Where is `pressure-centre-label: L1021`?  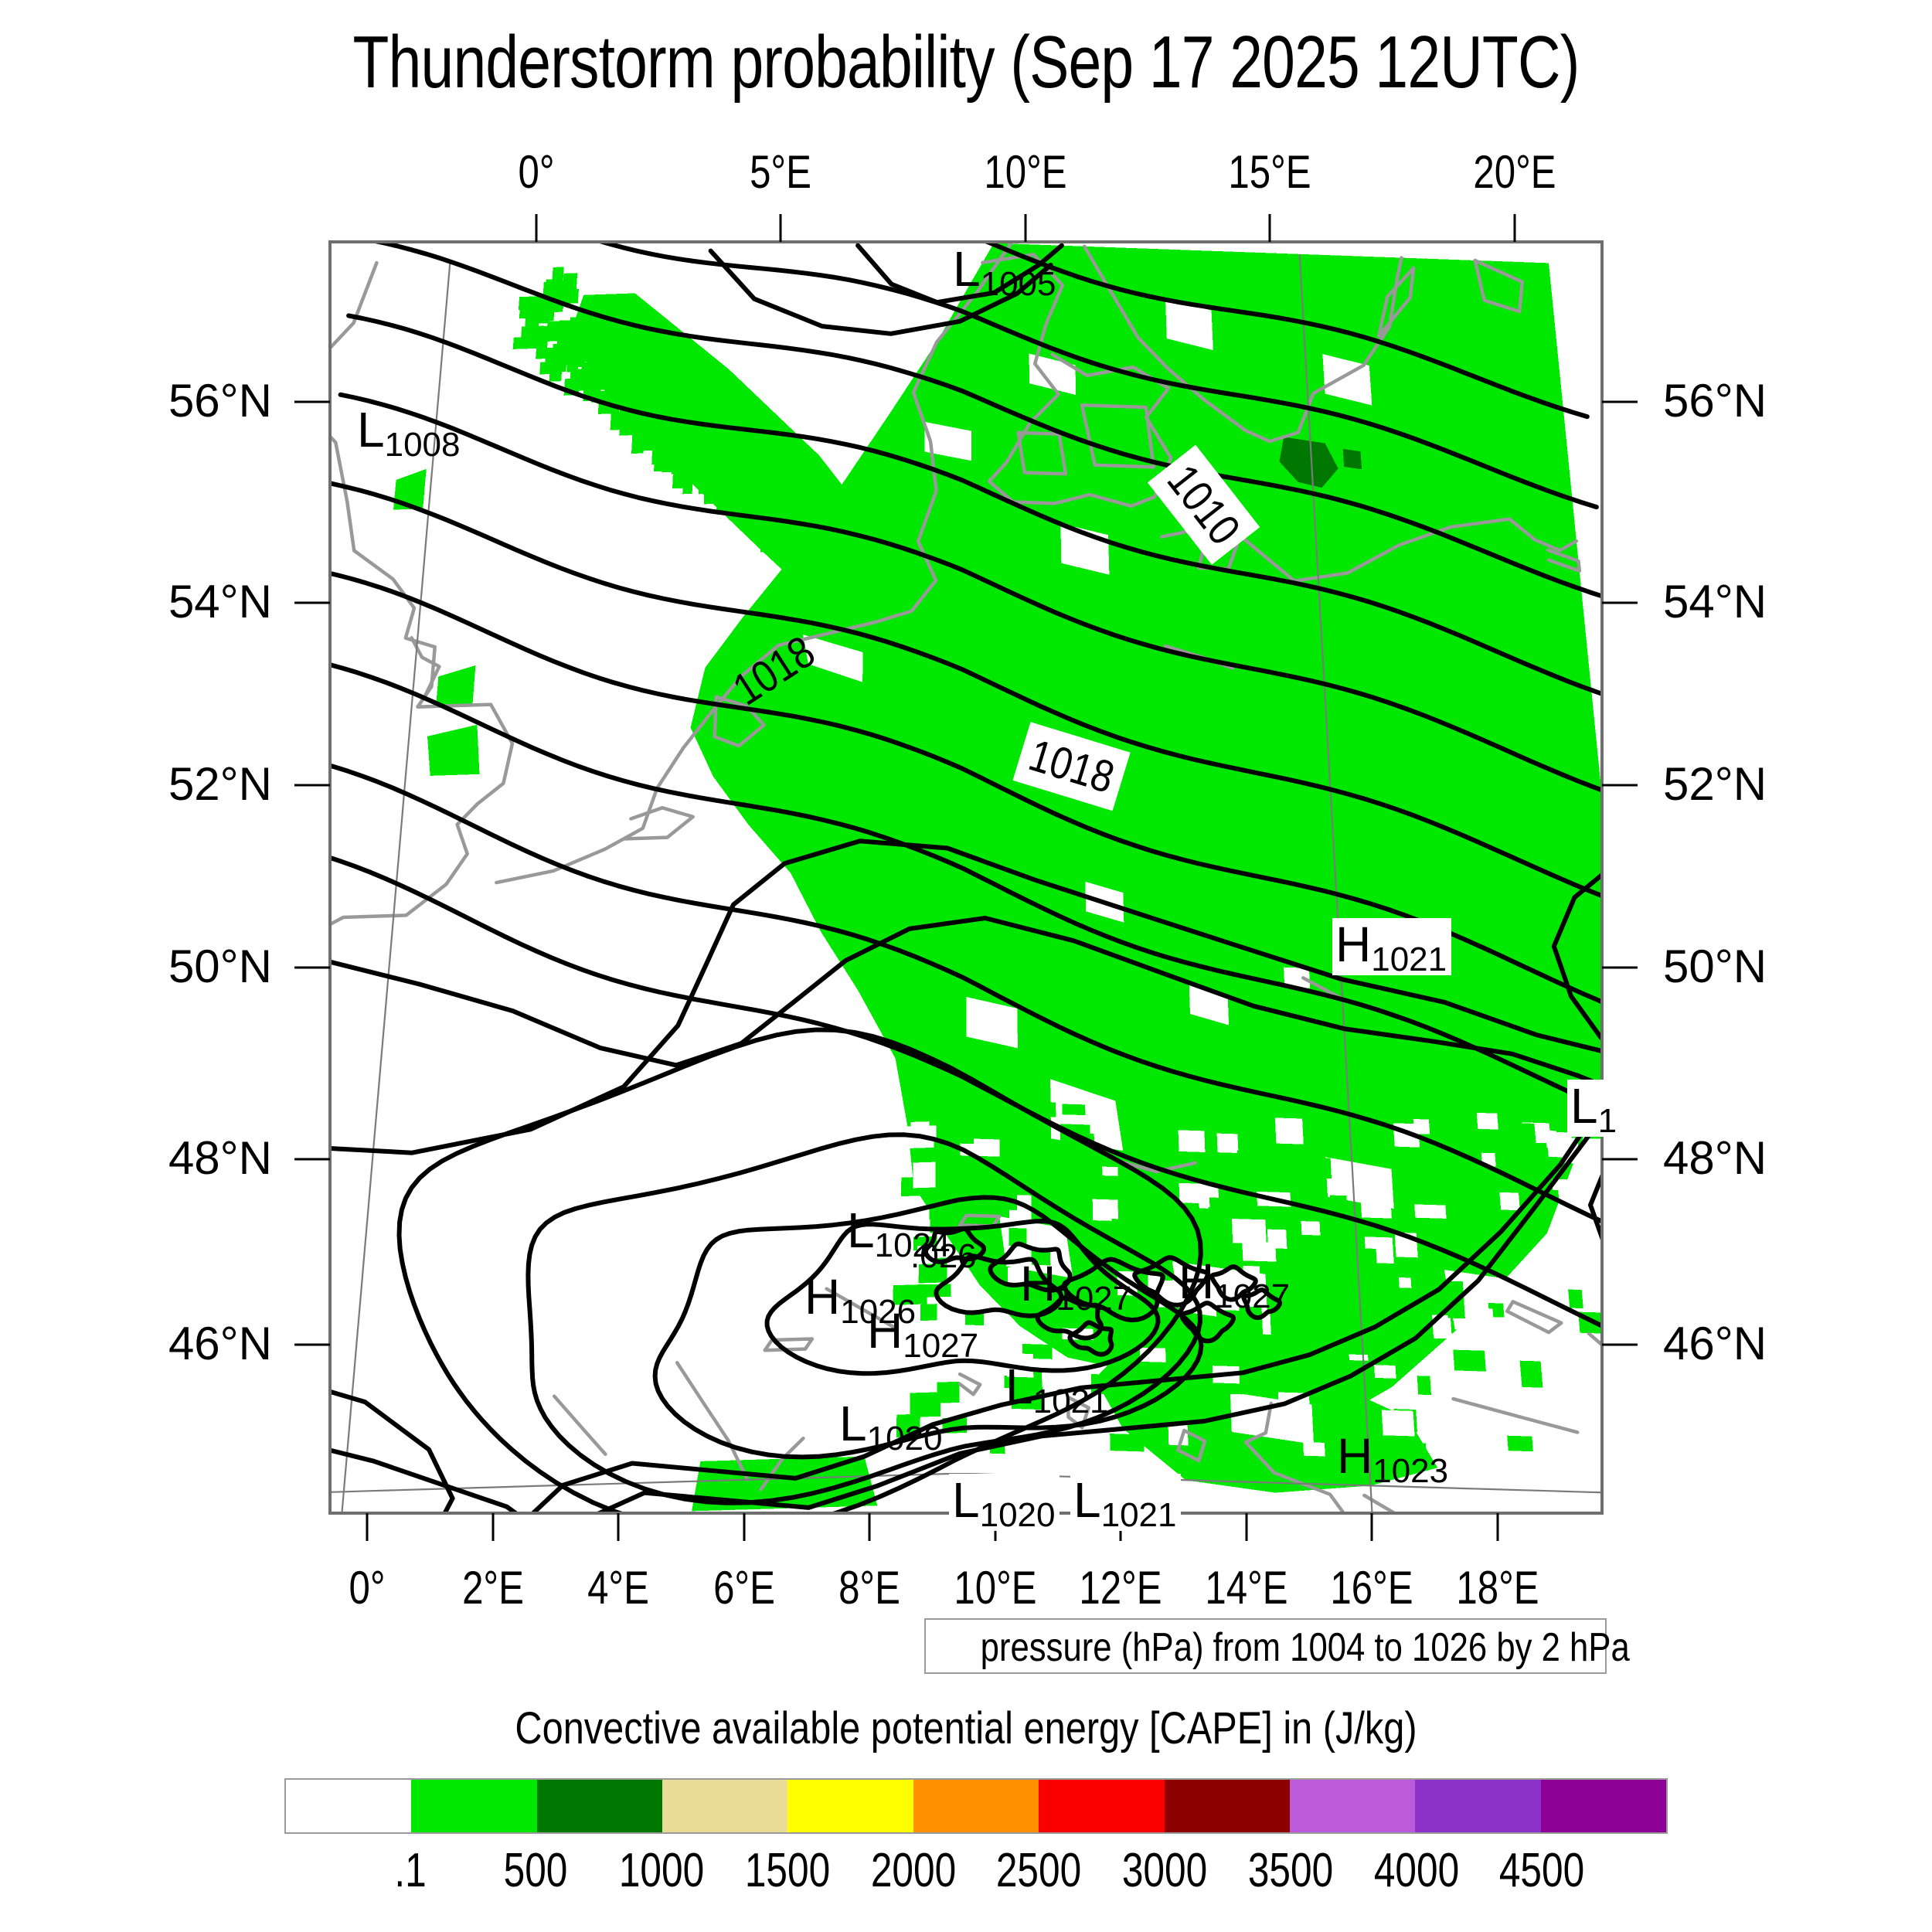
pressure-centre-label: L1021 is located at coordinates (1056, 1389).